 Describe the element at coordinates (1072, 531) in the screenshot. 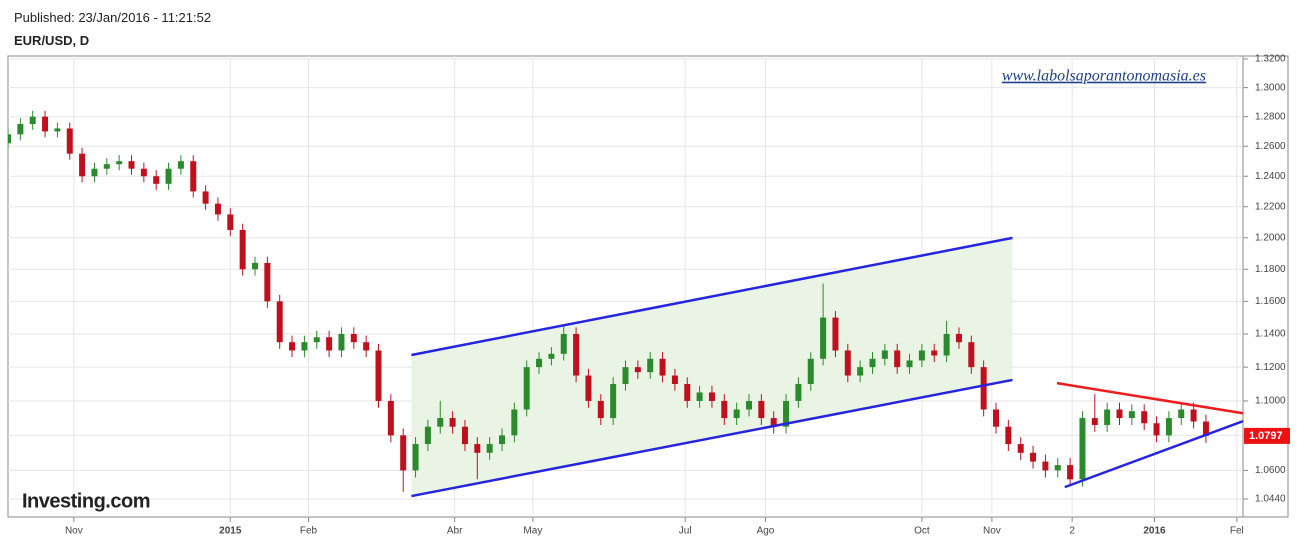

I see `x-tick-label: 2` at that location.